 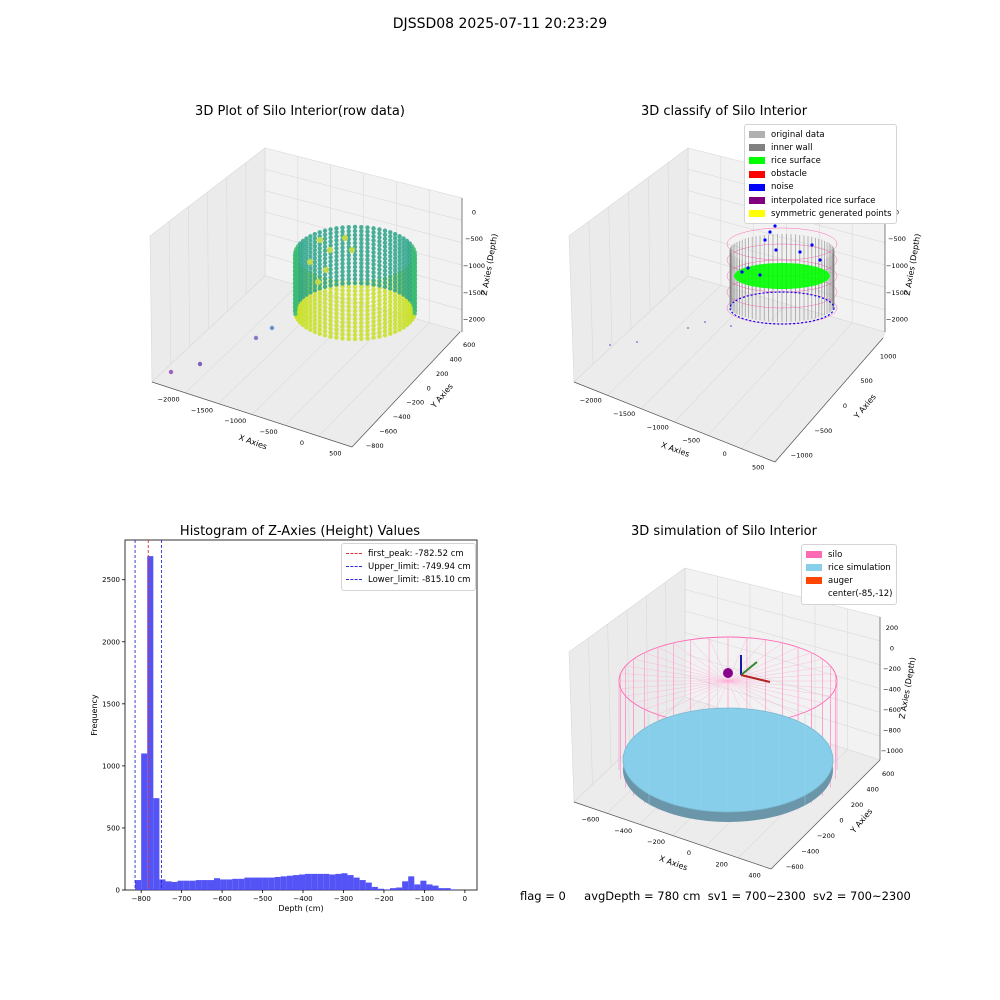 What do you see at coordinates (113, 735) in the screenshot?
I see `histogram-y-ticks: 0 500 1000 1500 2000 2500` at bounding box center [113, 735].